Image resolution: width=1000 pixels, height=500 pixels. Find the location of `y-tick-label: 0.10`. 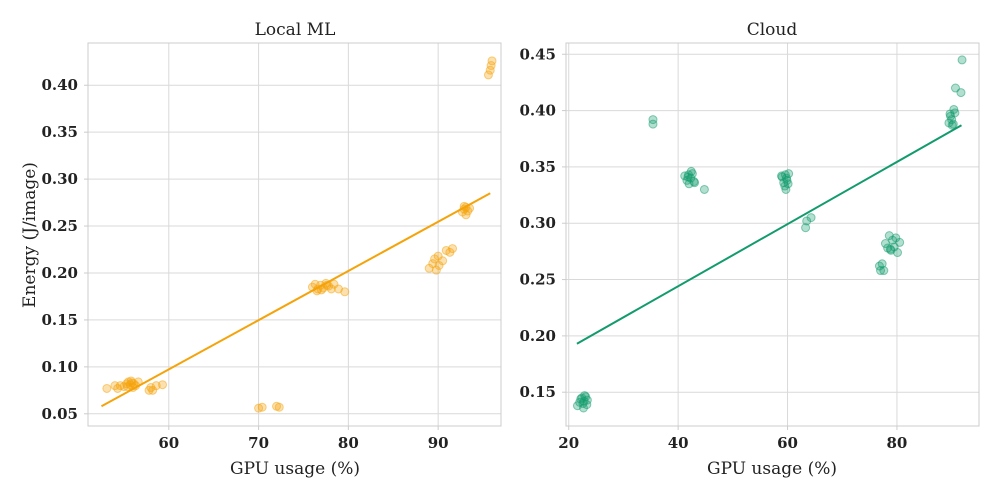

y-tick-label: 0.10 is located at coordinates (59, 367).